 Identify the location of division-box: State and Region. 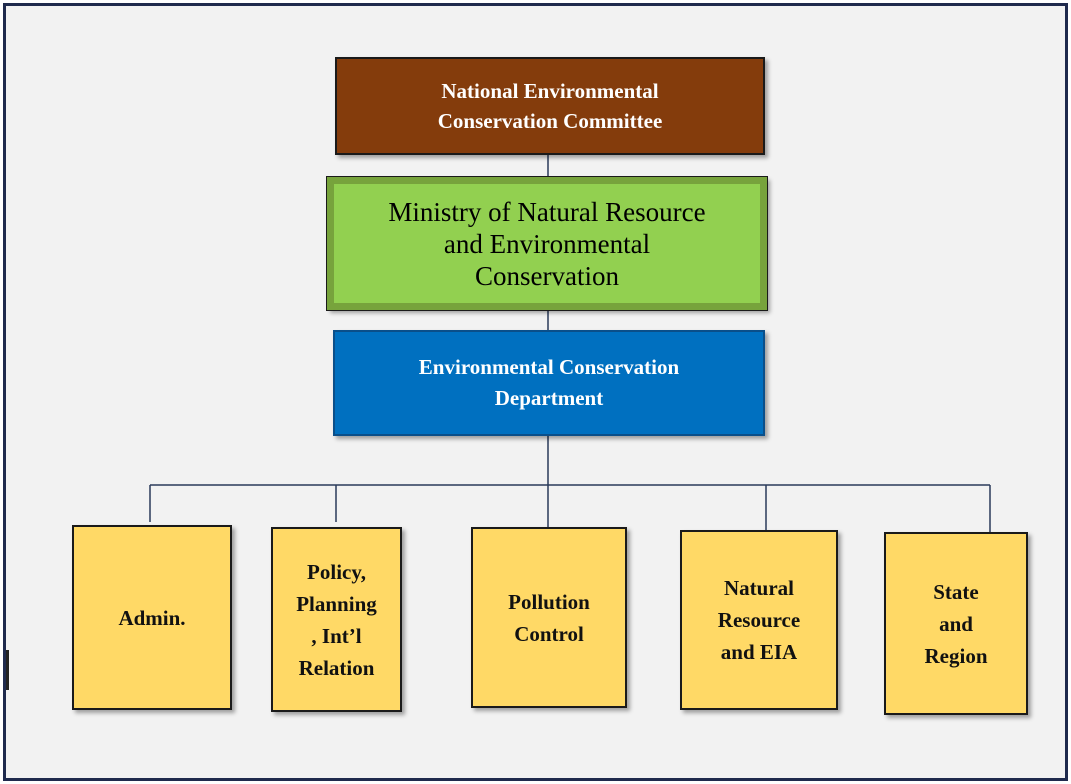
(956, 623).